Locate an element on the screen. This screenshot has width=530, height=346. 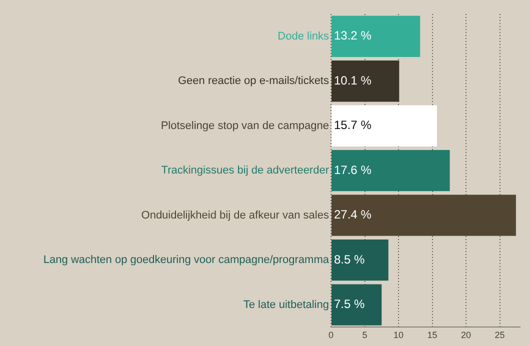
y-tick-label: Lang wachten op goedkeuring voor campagne/programma is located at coordinates (186, 260).